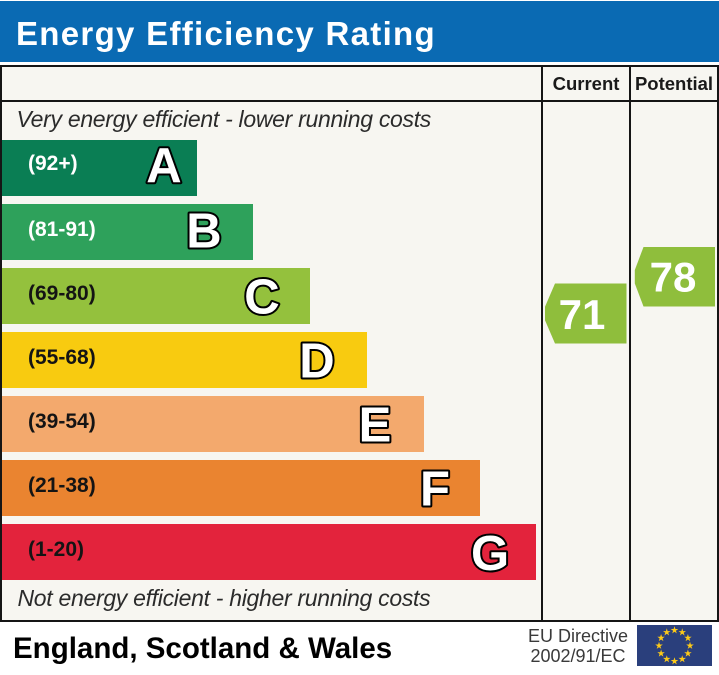 Image resolution: width=719 pixels, height=675 pixels. I want to click on svg-text: A, so click(163, 166).